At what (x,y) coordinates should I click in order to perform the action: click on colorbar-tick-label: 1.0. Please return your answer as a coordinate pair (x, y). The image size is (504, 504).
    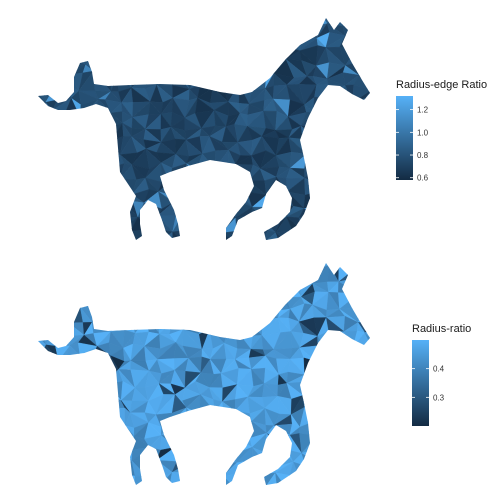
    Looking at the image, I should click on (423, 132).